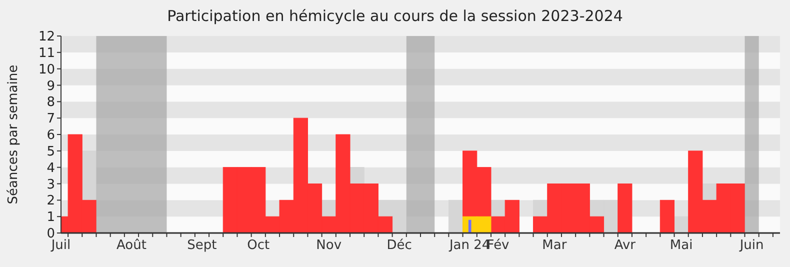  Describe the element at coordinates (46, 53) in the screenshot. I see `y-tick-label: 11` at that location.